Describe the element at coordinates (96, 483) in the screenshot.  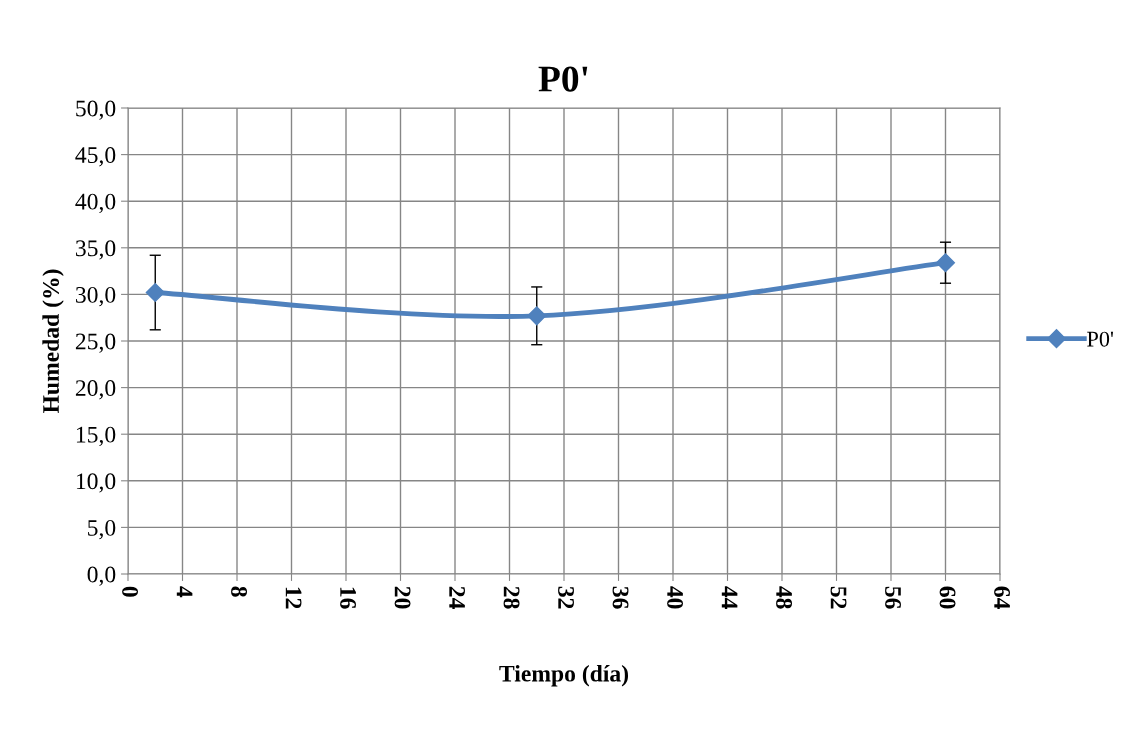
I see `y-tick-label: 10,0` at that location.